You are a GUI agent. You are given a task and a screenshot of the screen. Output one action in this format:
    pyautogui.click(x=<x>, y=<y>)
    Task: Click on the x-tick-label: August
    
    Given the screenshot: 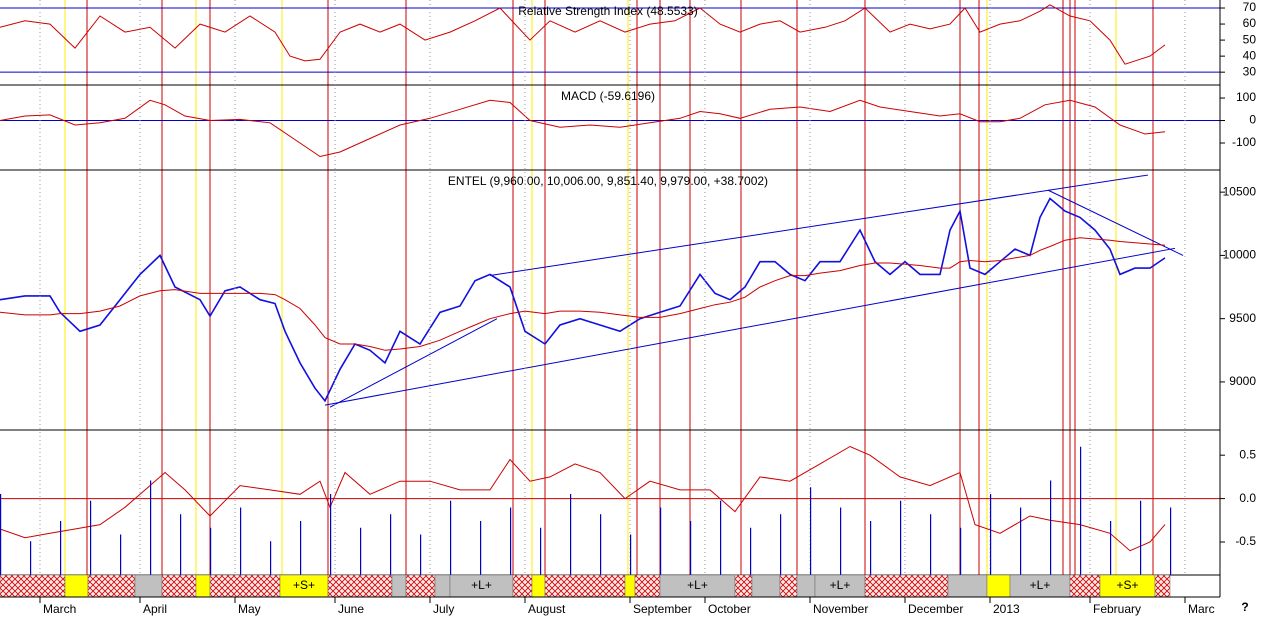 What is the action you would take?
    pyautogui.click(x=547, y=609)
    